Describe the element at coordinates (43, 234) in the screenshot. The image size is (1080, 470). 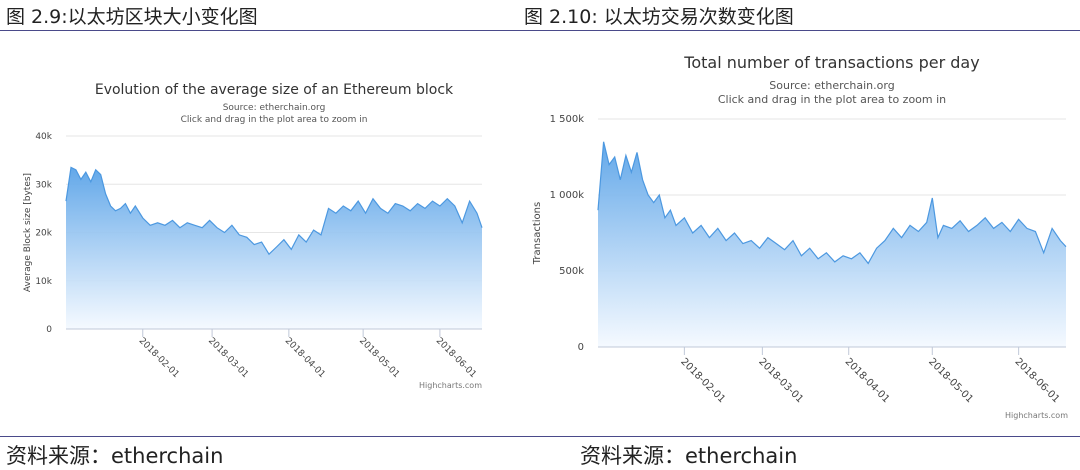
I see `y-tick-label: 20k` at that location.